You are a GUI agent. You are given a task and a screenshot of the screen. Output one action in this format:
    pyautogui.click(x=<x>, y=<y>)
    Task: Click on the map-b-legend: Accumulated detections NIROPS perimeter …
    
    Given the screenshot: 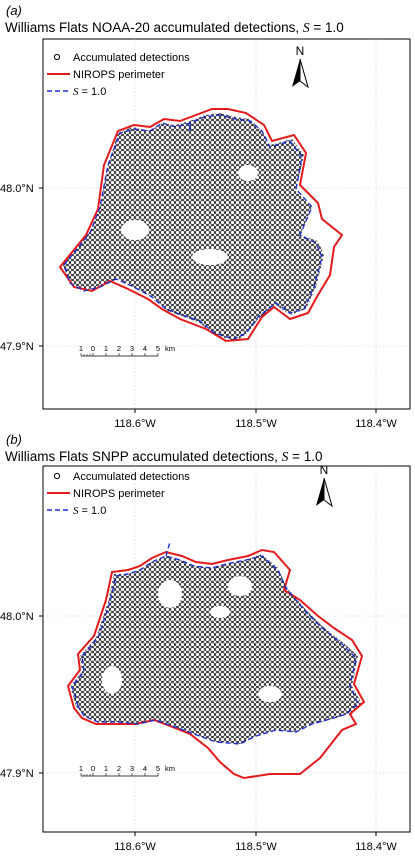 What is the action you would take?
    pyautogui.click(x=118, y=494)
    